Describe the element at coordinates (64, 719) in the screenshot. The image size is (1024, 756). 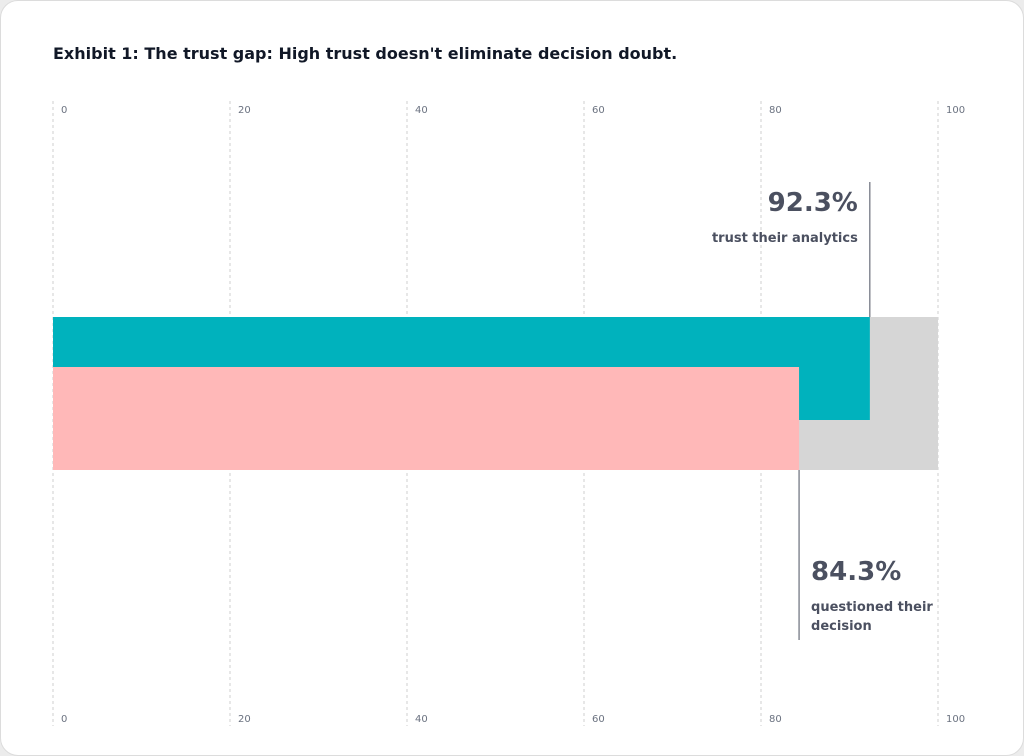
I see `x-tick-bottom-0: 0` at that location.